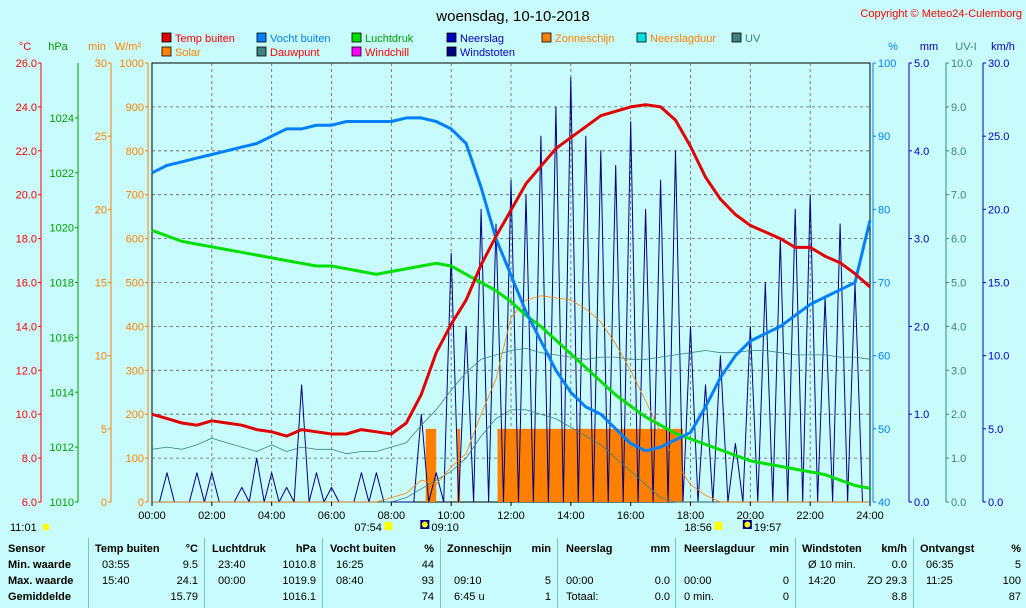  Describe the element at coordinates (511, 516) in the screenshot. I see `x-tick-label: 12:00` at that location.